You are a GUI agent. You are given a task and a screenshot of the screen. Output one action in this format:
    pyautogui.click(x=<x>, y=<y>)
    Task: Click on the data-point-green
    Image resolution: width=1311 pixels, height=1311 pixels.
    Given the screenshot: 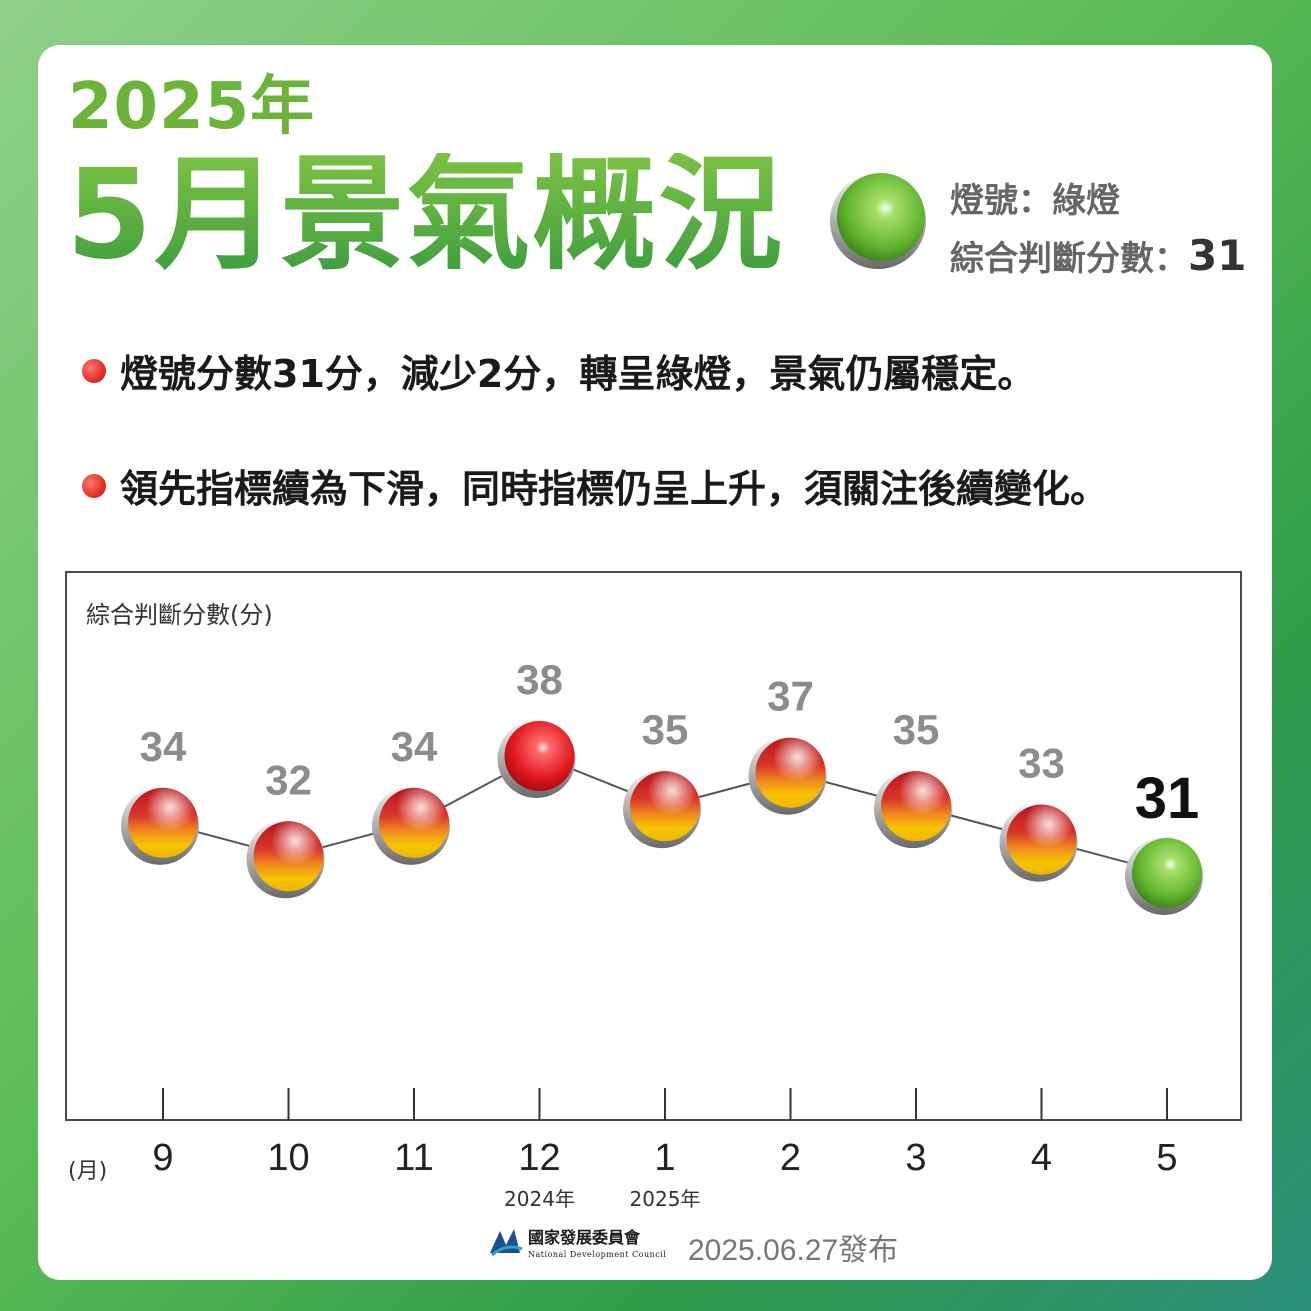 What is the action you would take?
    pyautogui.click(x=1164, y=876)
    